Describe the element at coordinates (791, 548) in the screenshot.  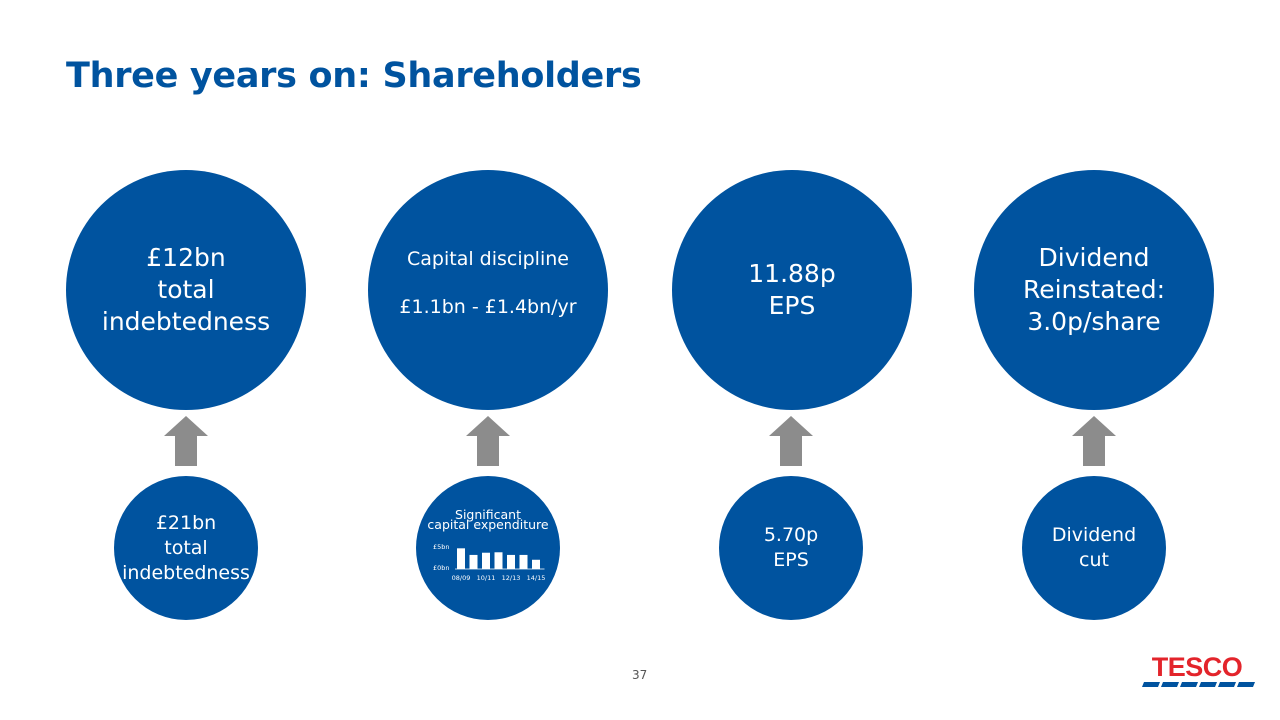
I see `eps-previous-circle: 5.70p EPS` at that location.